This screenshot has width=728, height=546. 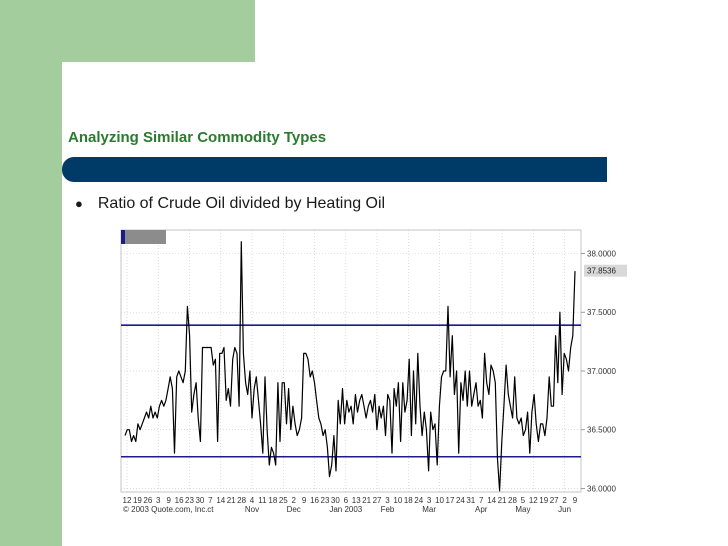 I want to click on x-month-label: Apr, so click(x=481, y=509).